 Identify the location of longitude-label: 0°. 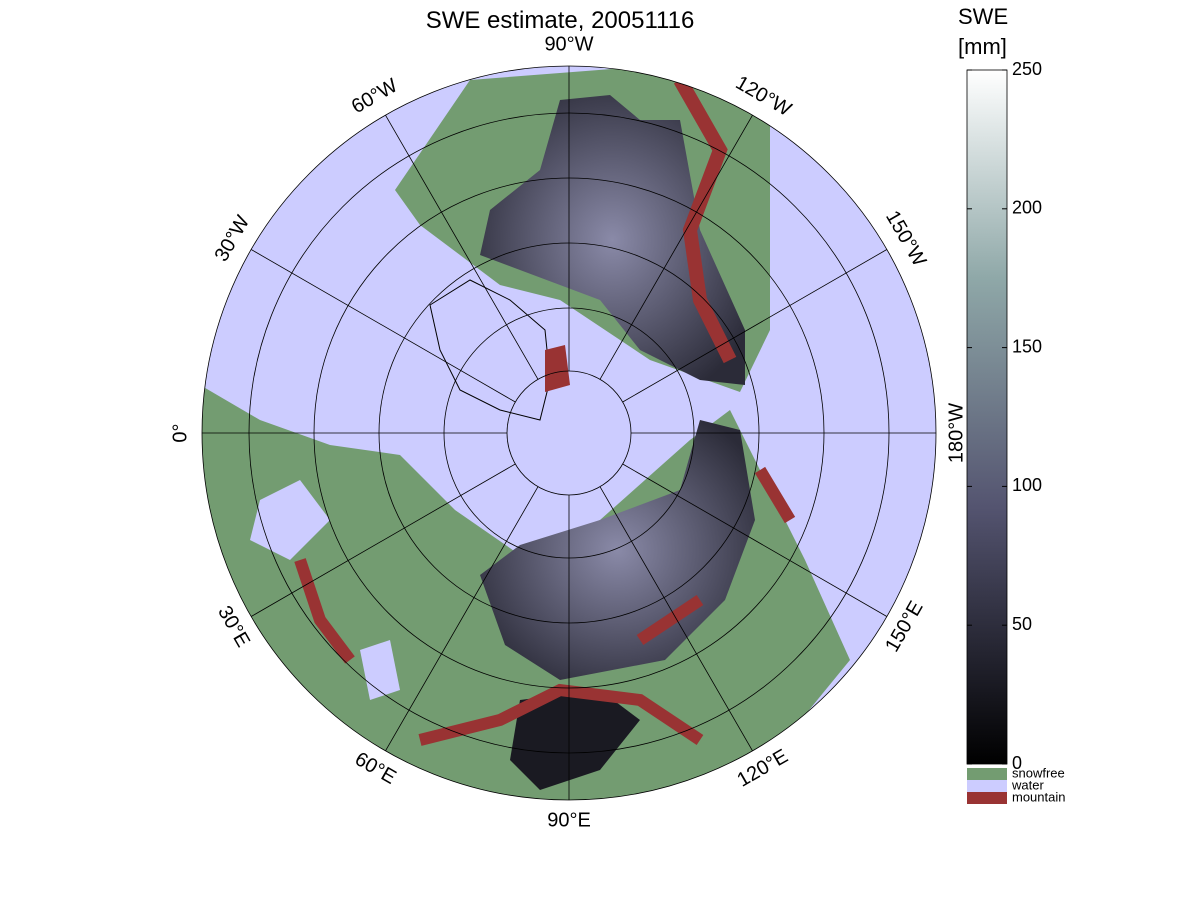
(180, 432).